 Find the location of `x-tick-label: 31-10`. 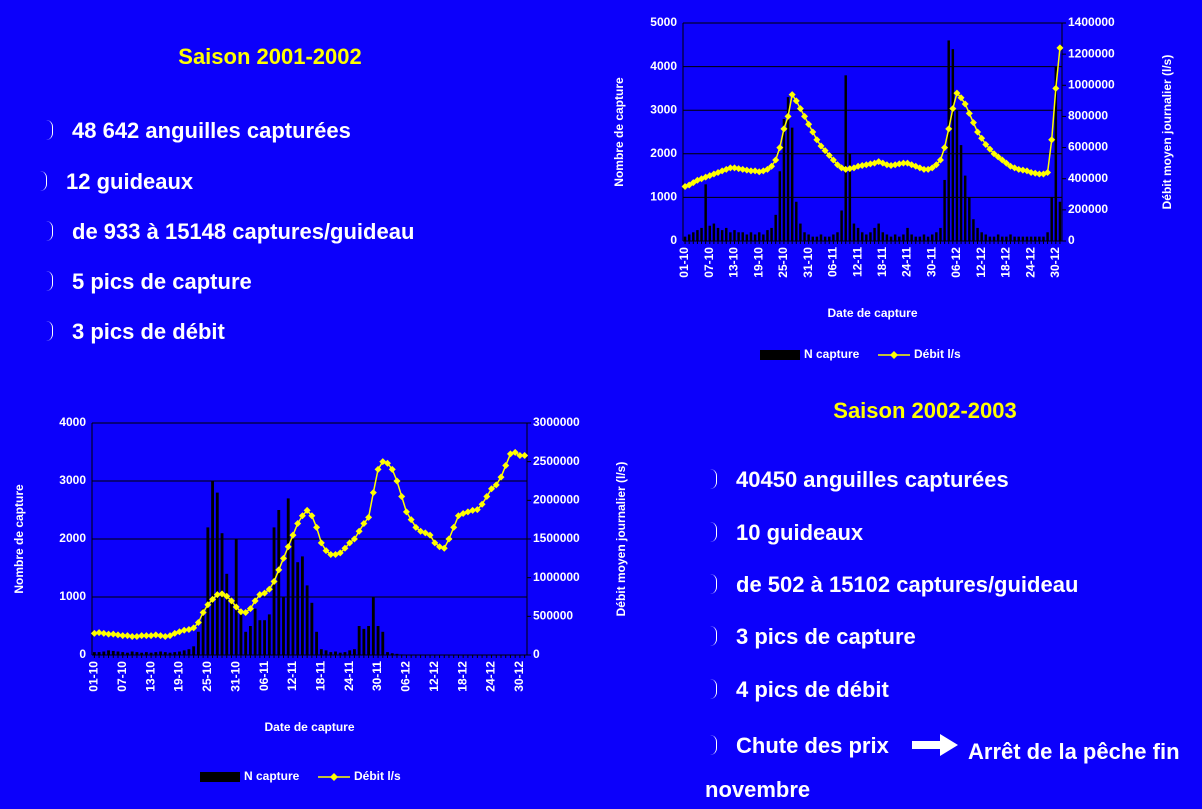

x-tick-label: 31-10 is located at coordinates (235, 676).